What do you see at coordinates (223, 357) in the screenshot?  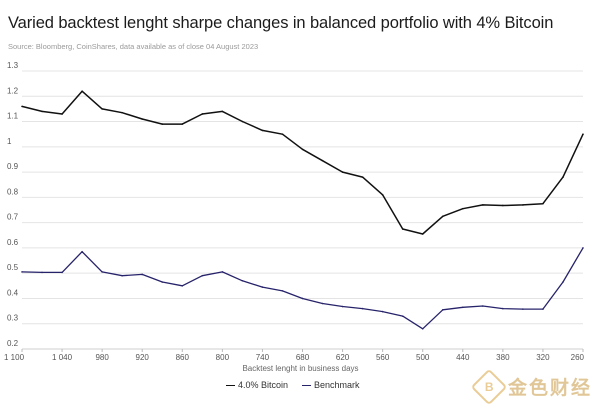 I see `x-tick-label: 800` at bounding box center [223, 357].